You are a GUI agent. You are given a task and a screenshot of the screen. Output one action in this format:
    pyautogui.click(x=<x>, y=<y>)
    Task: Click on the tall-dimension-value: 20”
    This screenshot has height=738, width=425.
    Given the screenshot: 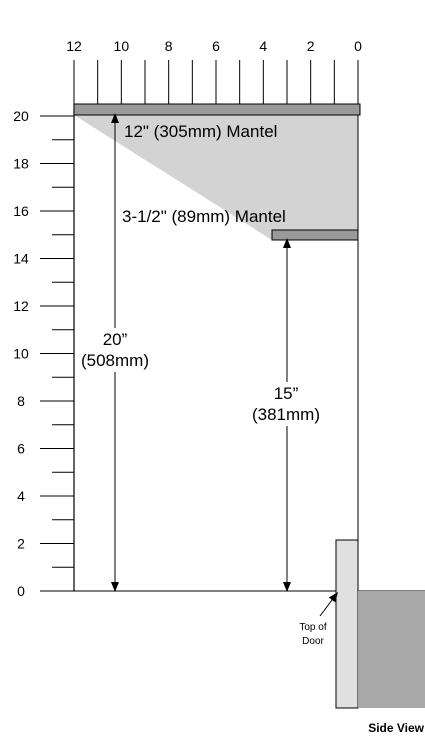 What is the action you would take?
    pyautogui.click(x=115, y=339)
    